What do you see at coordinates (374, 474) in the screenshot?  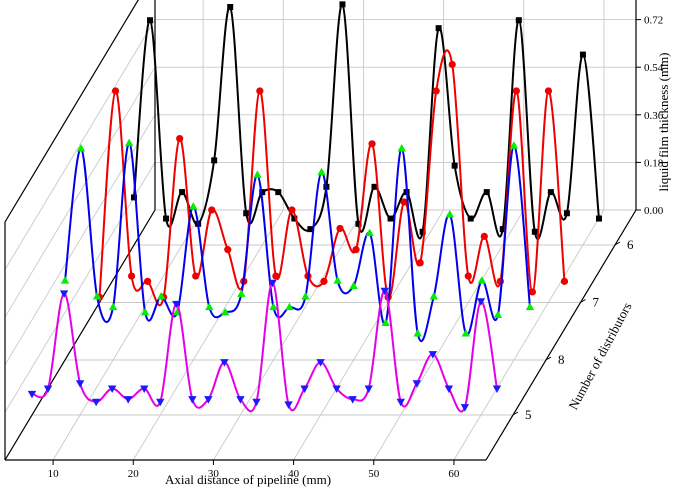 I see `x-tick-label: 50` at bounding box center [374, 474].